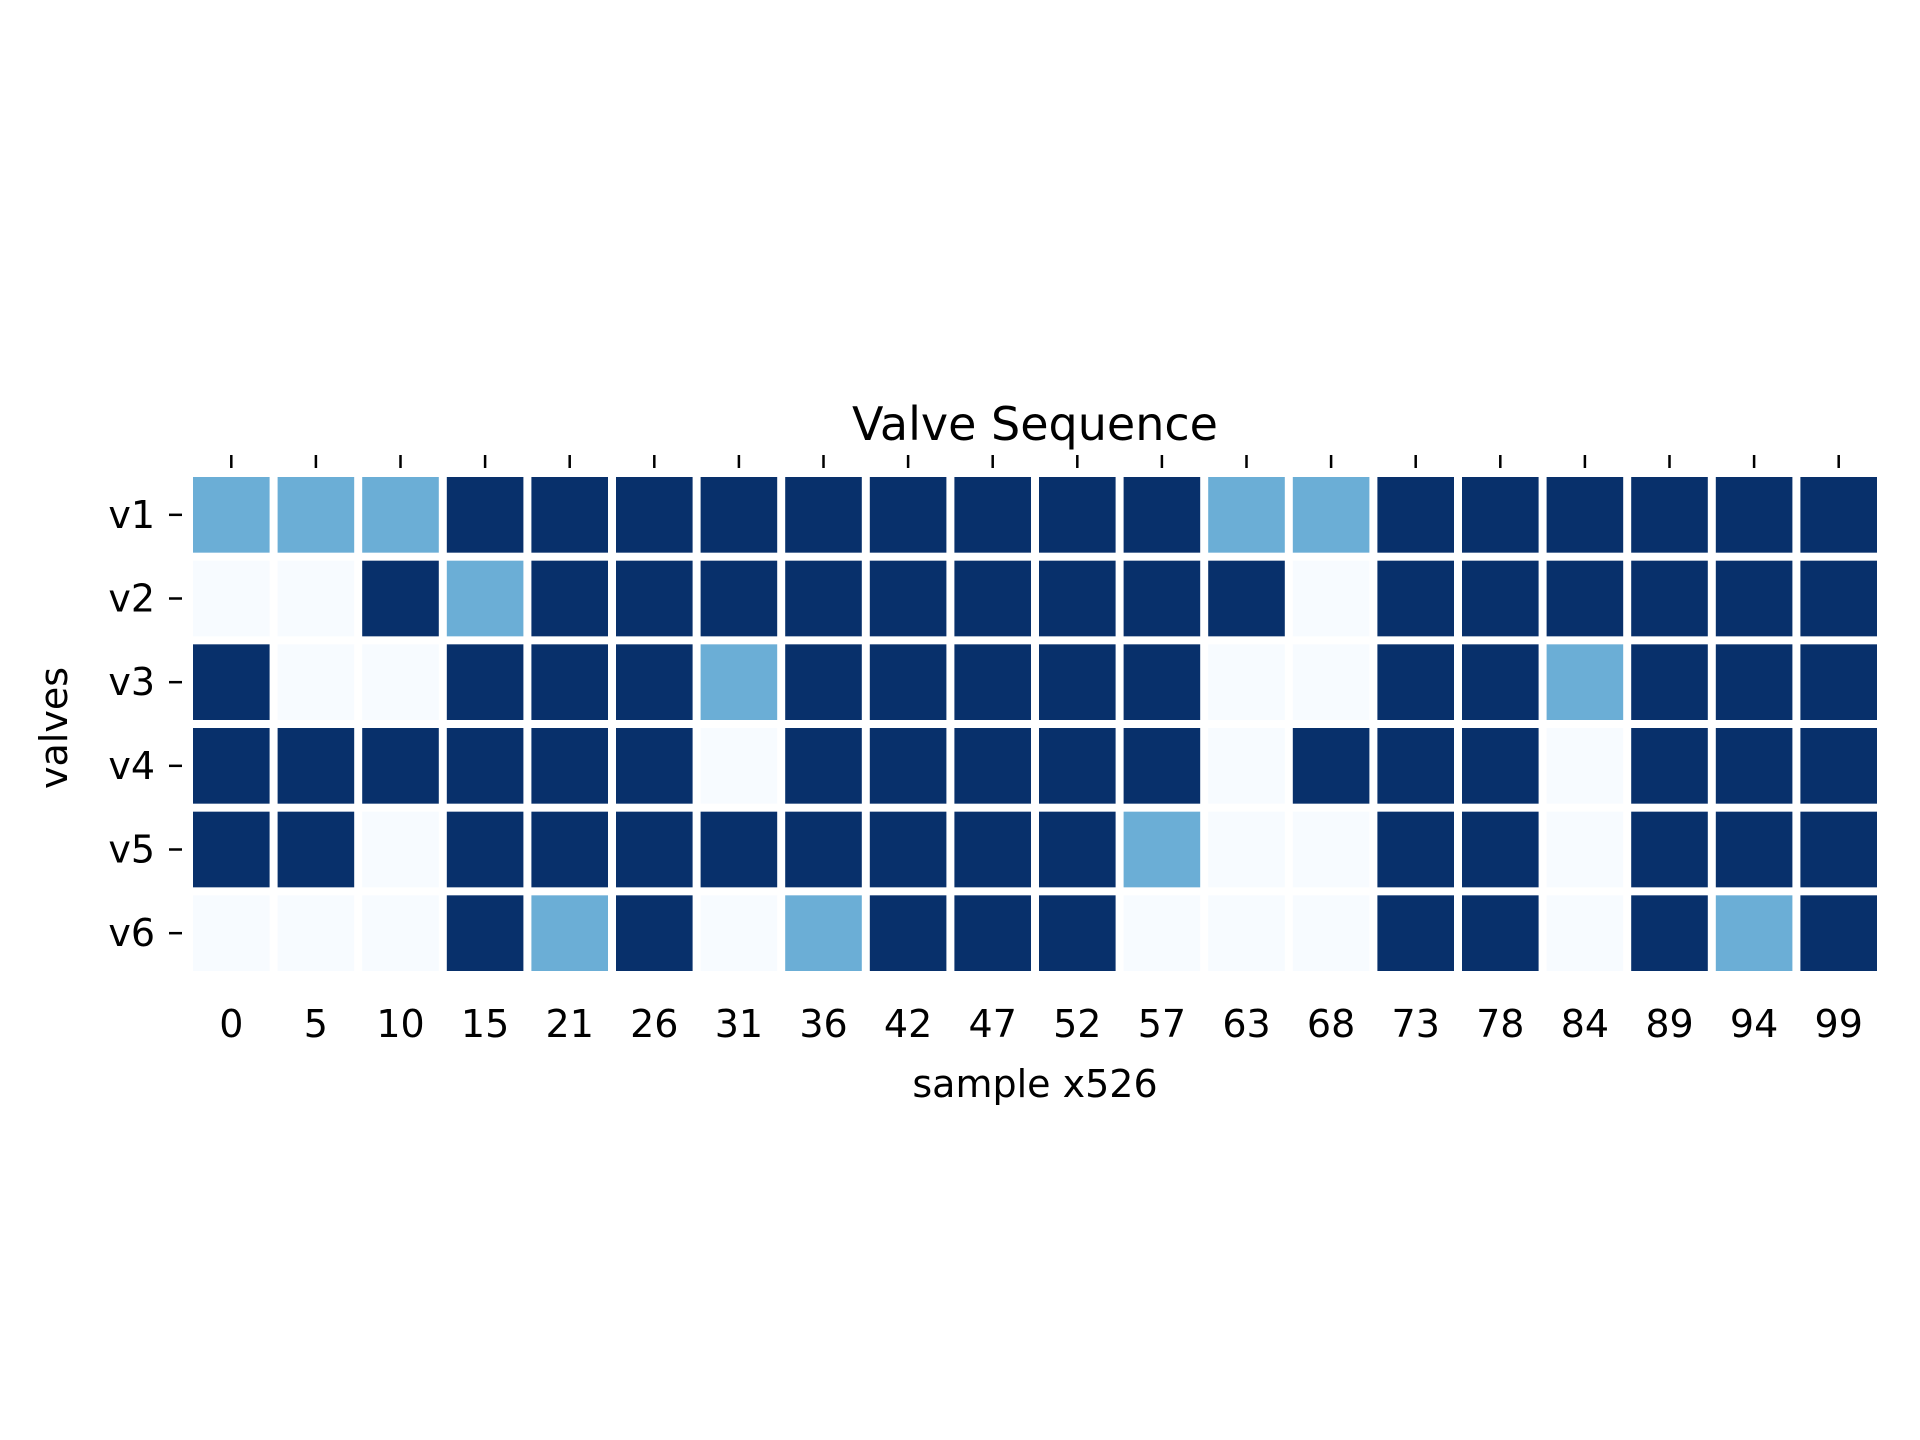  Describe the element at coordinates (1669, 1024) in the screenshot. I see `x-tick-label: 89` at that location.